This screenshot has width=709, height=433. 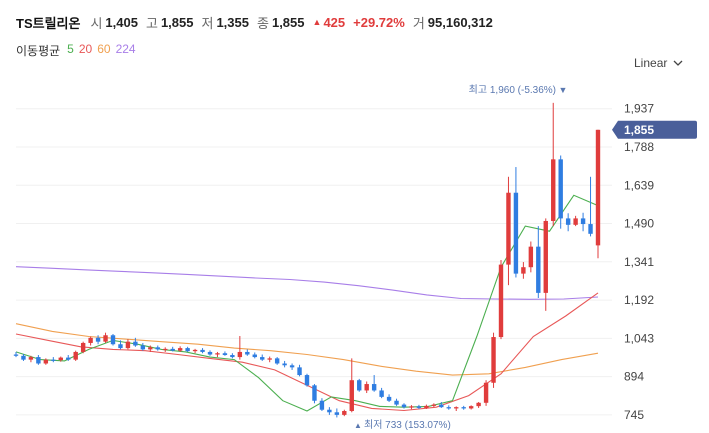 What do you see at coordinates (70, 49) in the screenshot?
I see `ma-5-label: 5` at bounding box center [70, 49].